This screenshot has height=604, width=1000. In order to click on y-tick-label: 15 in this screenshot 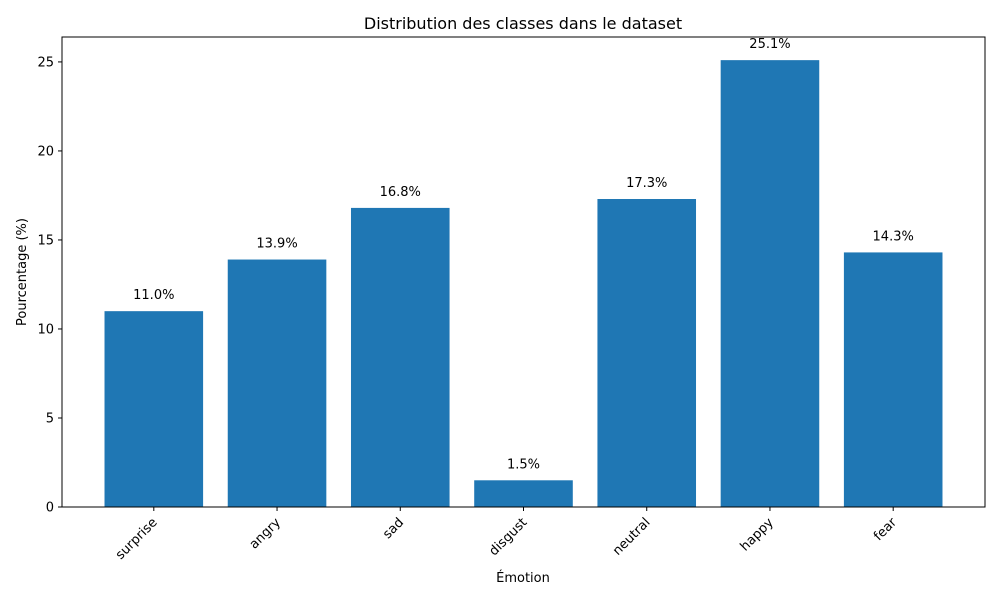, I will do `click(45, 240)`.